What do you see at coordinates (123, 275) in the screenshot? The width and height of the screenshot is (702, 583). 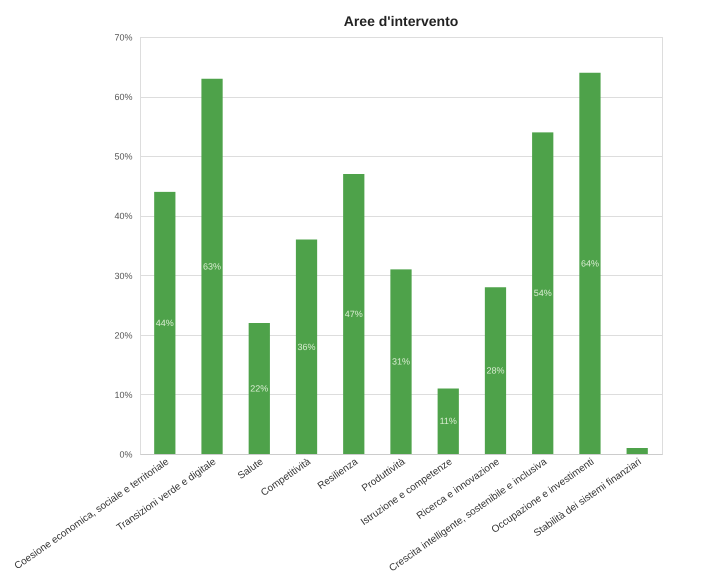 I see `y-tick-label: 30%` at bounding box center [123, 275].